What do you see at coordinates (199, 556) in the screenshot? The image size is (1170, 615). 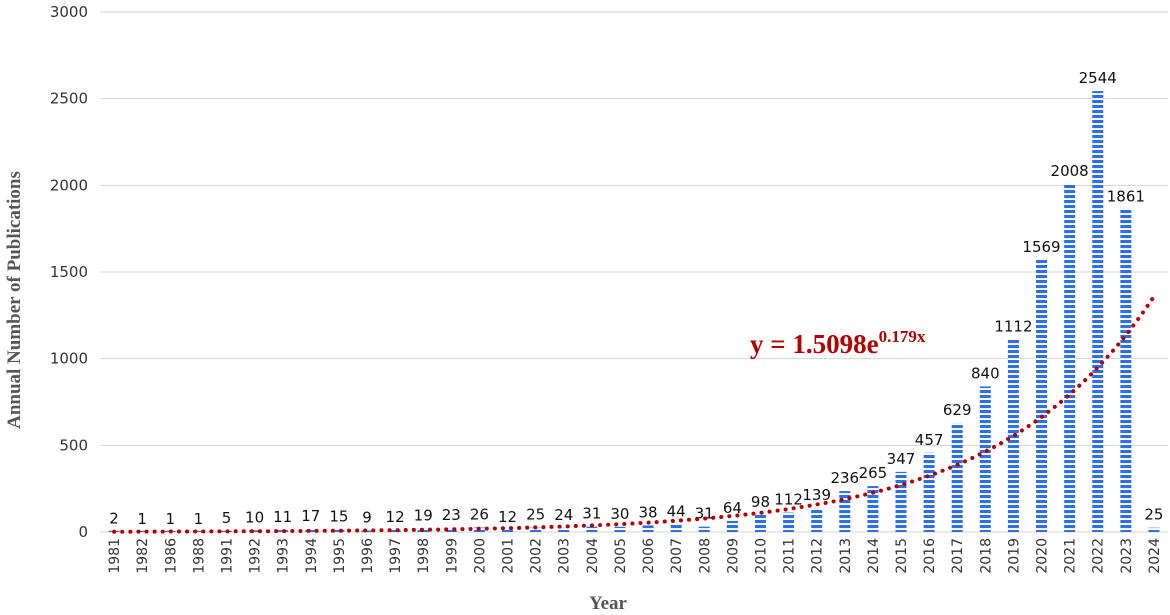 I see `x-tick-label: 1988` at bounding box center [199, 556].